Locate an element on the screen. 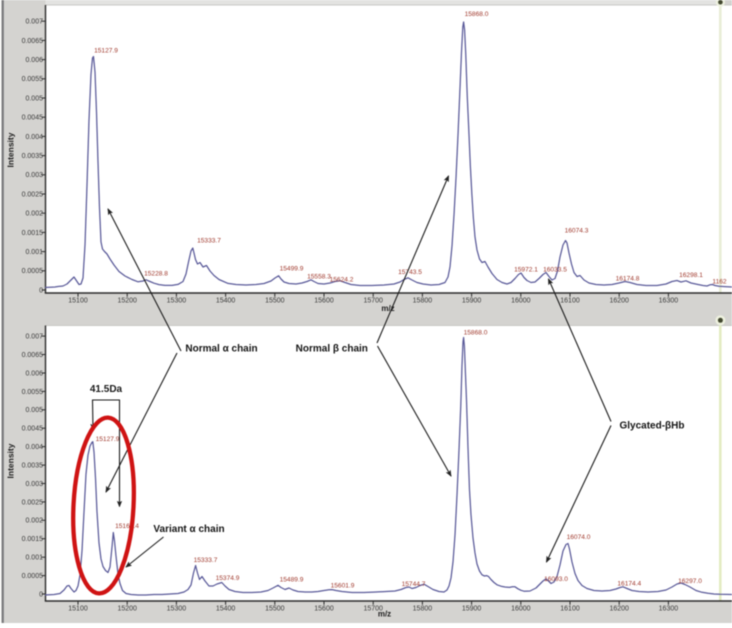 The image size is (732, 628). svg-text: 15499.9 is located at coordinates (292, 269).